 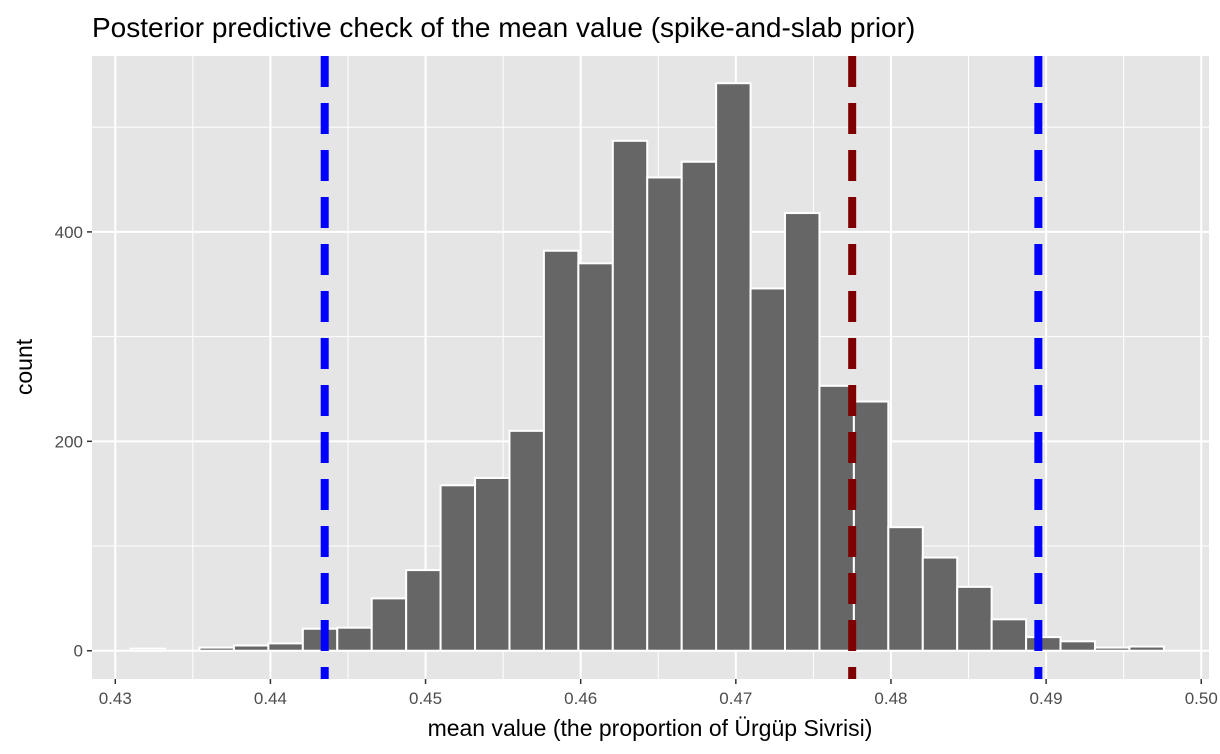 What do you see at coordinates (270, 698) in the screenshot?
I see `x-tick-label: 0.44` at bounding box center [270, 698].